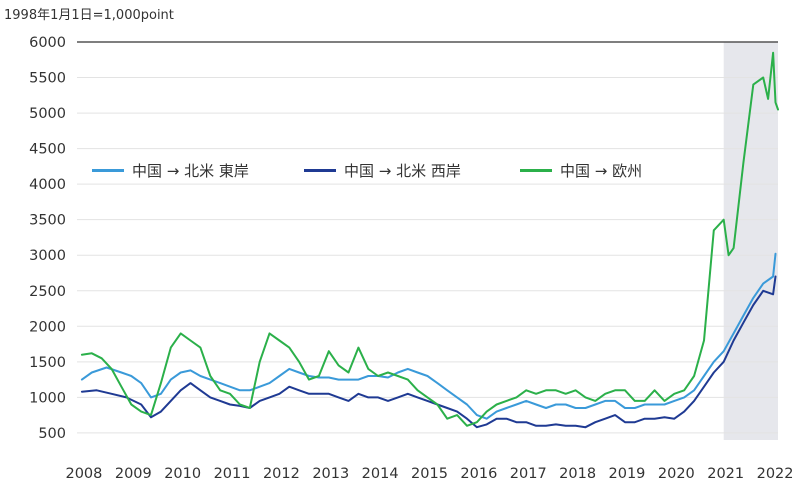 The image size is (800, 491). I want to click on x-tick-label: 2012, so click(281, 474).